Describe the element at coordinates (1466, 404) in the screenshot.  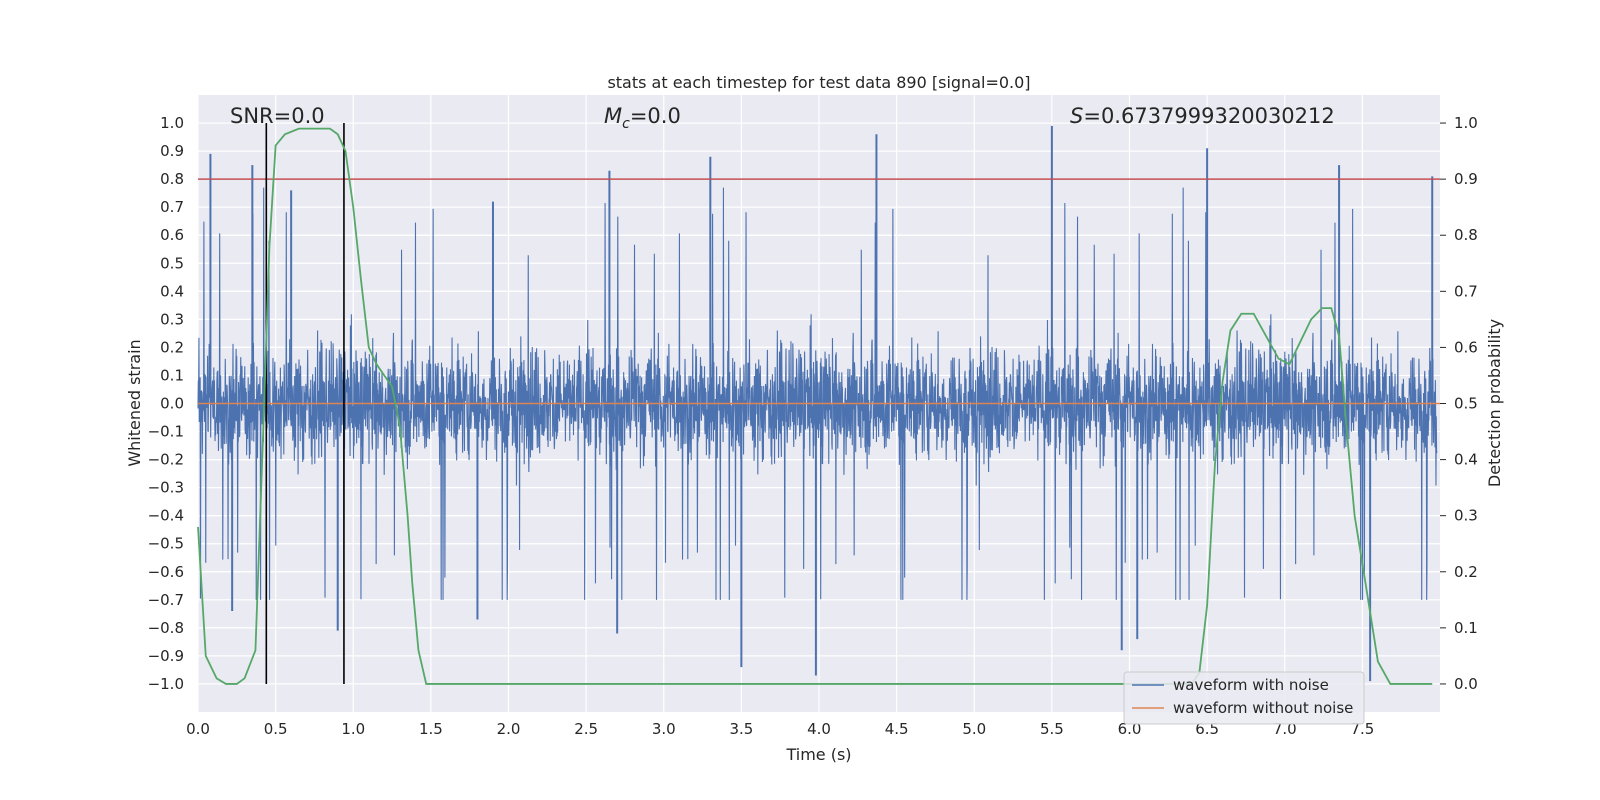
I see `y2-tick-label: 0.5` at that location.